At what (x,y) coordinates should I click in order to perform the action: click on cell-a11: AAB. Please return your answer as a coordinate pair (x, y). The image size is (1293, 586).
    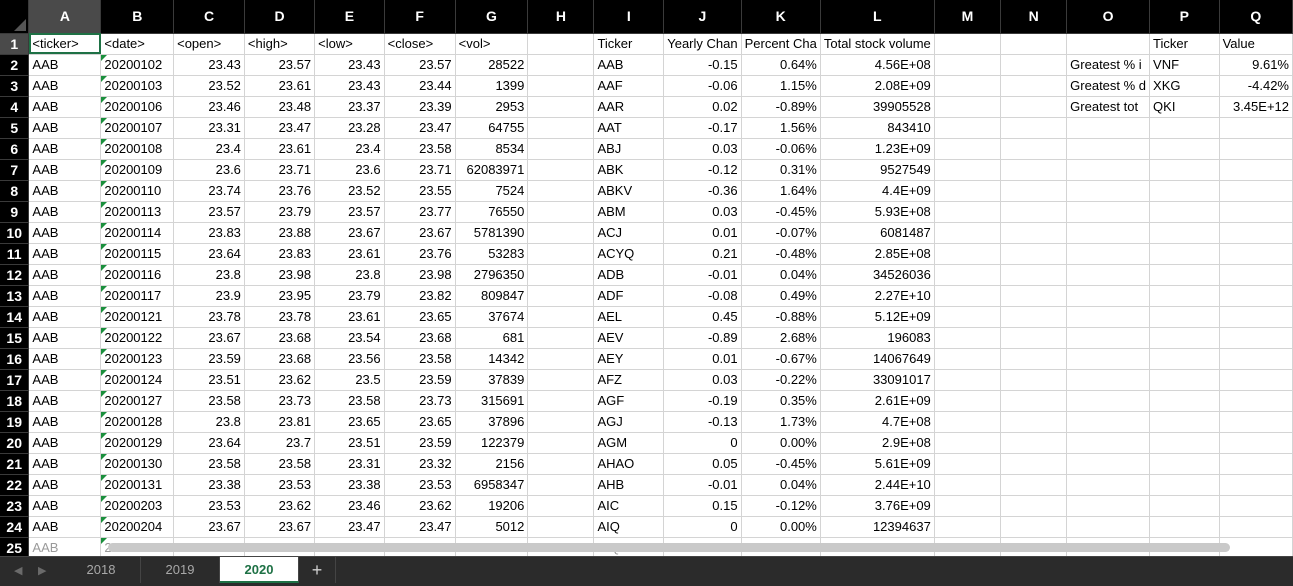
    Looking at the image, I should click on (65, 254).